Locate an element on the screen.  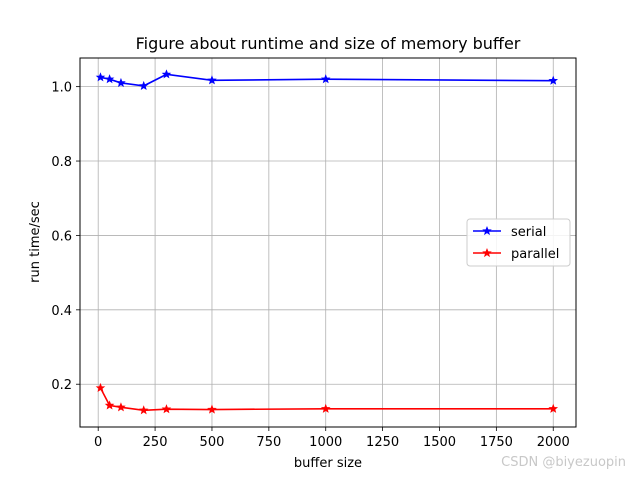
x-tick-label: 0 is located at coordinates (98, 442).